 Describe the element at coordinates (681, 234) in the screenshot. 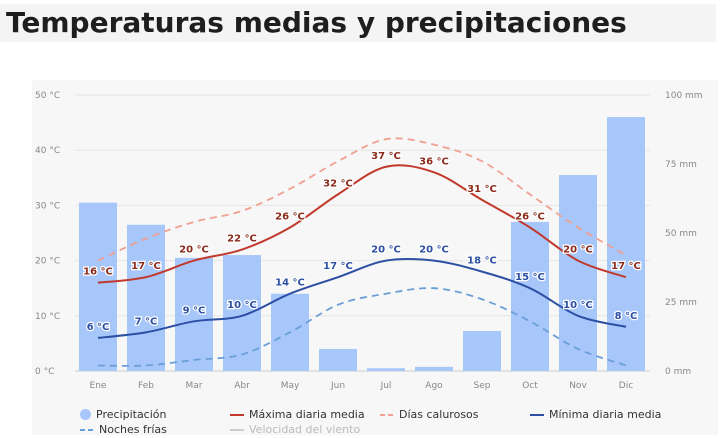

I see `y2-tick-label: 50 mm` at that location.